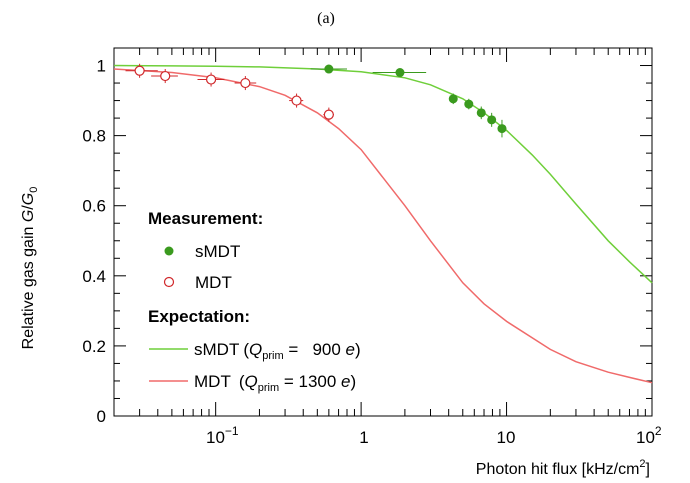 The image size is (690, 483). Describe the element at coordinates (94, 206) in the screenshot. I see `y-tick-label: 0.6` at that location.